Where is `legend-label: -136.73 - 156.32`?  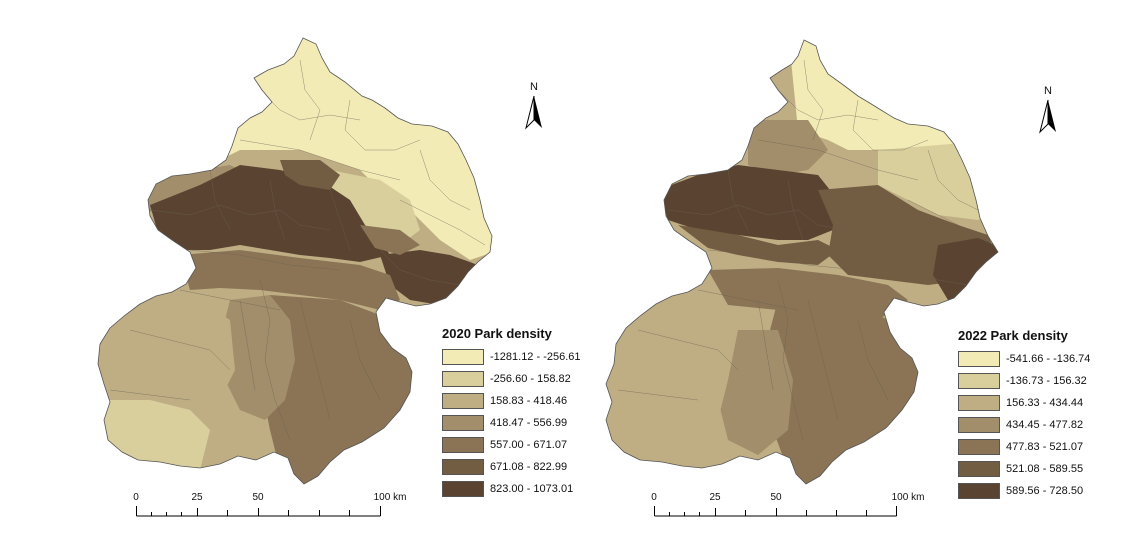 legend-label: -136.73 - 156.32 is located at coordinates (1046, 381).